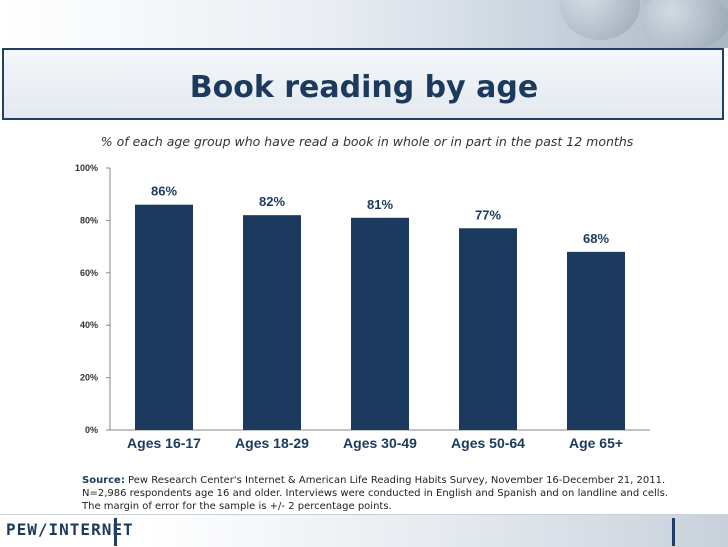 Image resolution: width=728 pixels, height=547 pixels. Describe the element at coordinates (86, 168) in the screenshot. I see `y-tick-label: 100%` at that location.